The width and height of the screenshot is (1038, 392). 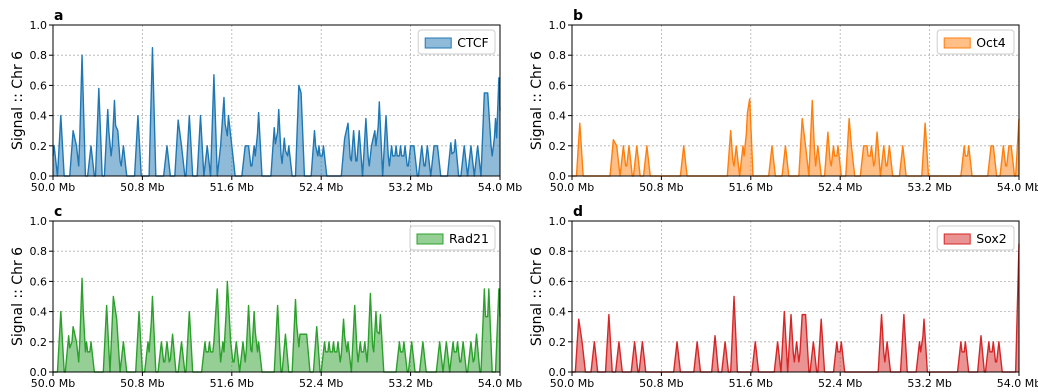 I want to click on signal-area-rad21, so click(x=276, y=325).